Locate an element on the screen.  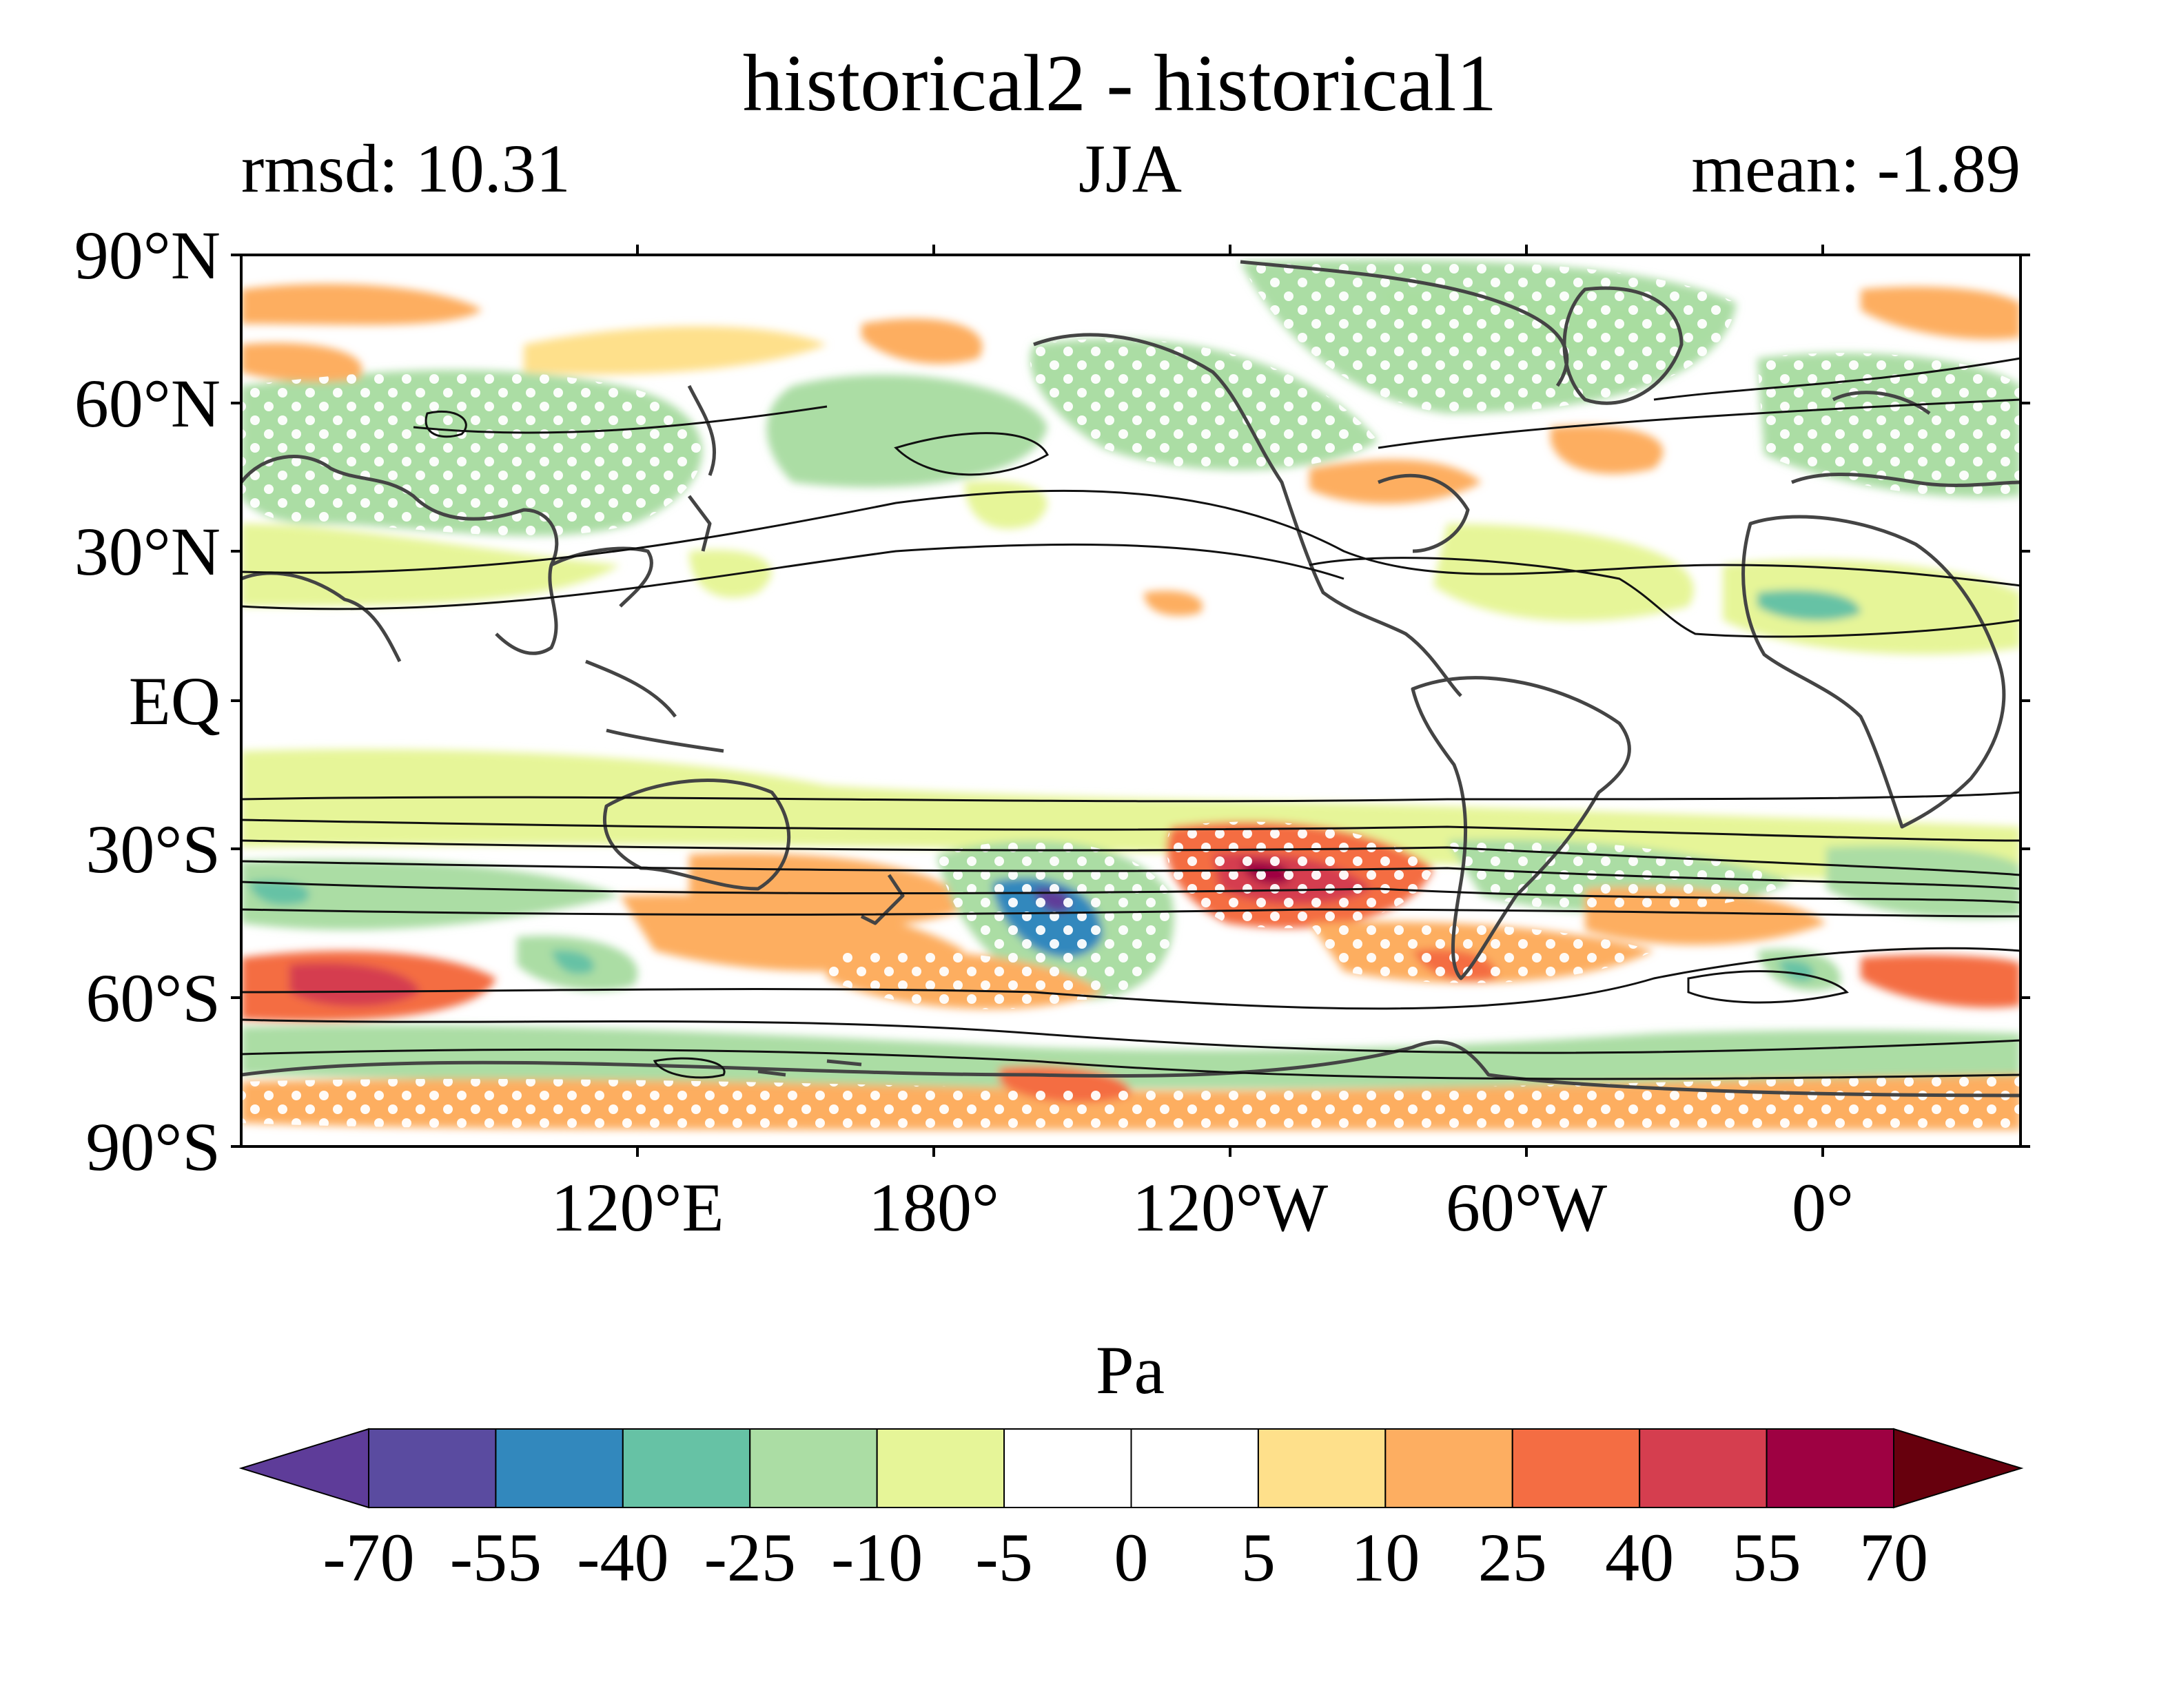
colorbar-tick-label: -40 is located at coordinates (622, 1557).